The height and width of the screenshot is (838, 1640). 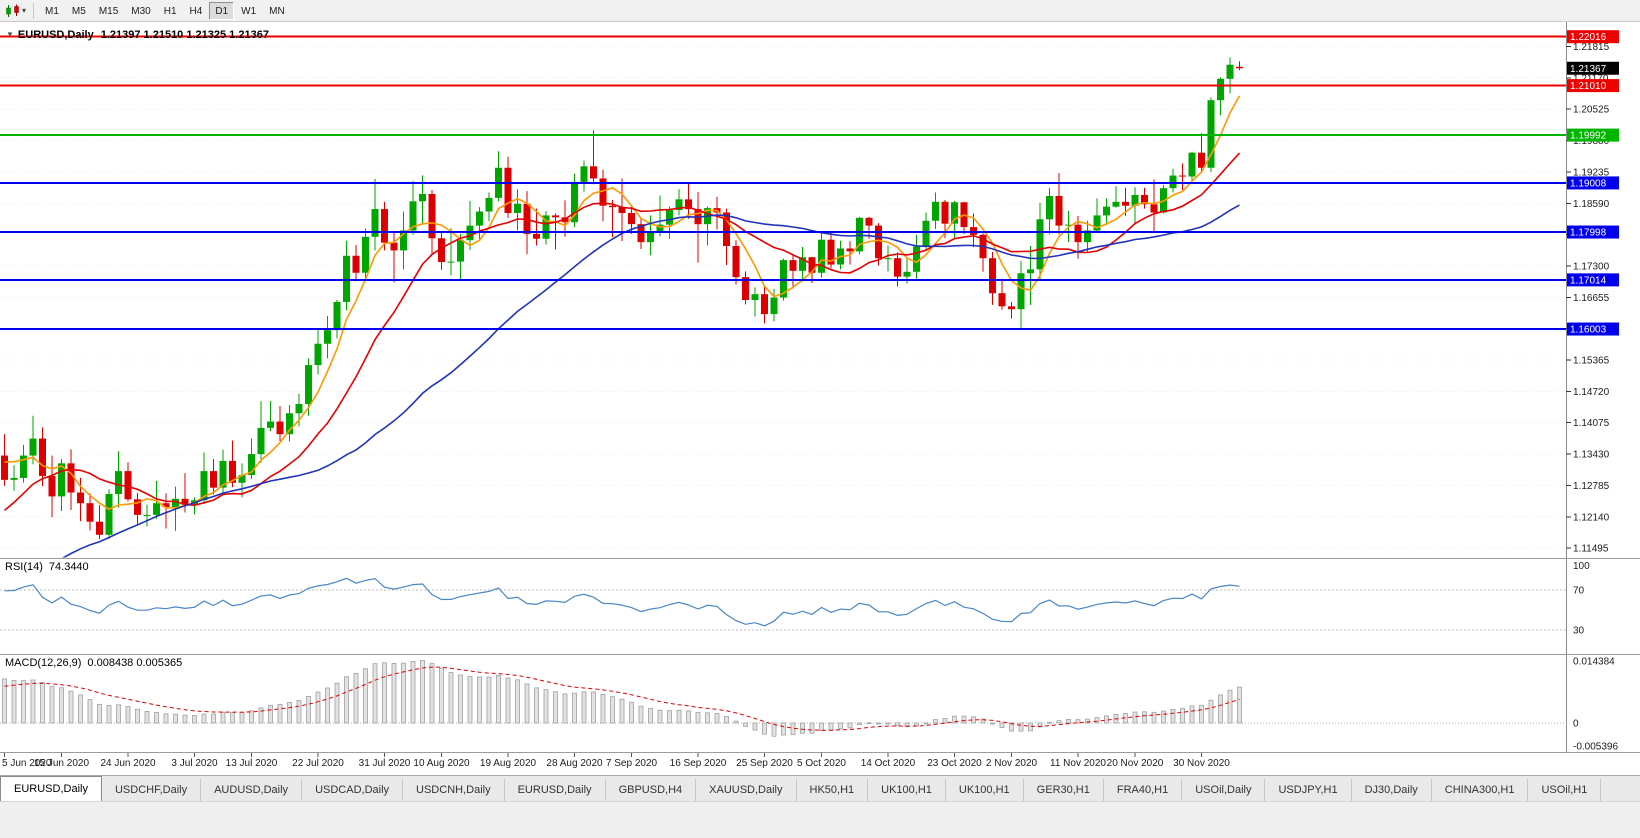 I want to click on timeframe-button-d1: D1, so click(x=222, y=10).